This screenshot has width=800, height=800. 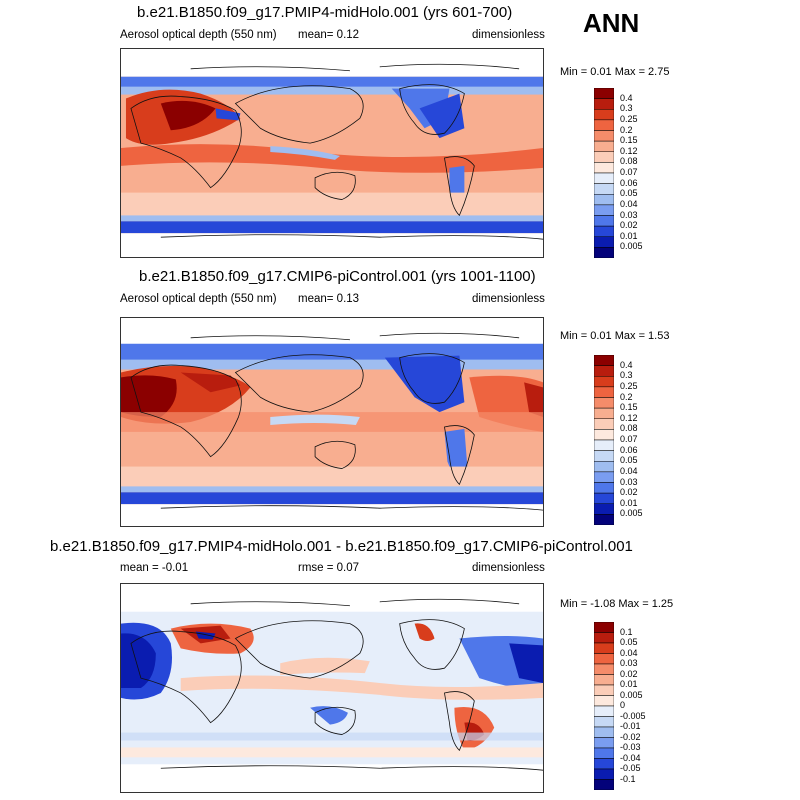 I want to click on colorbar-tick-label: -0.02, so click(x=630, y=736).